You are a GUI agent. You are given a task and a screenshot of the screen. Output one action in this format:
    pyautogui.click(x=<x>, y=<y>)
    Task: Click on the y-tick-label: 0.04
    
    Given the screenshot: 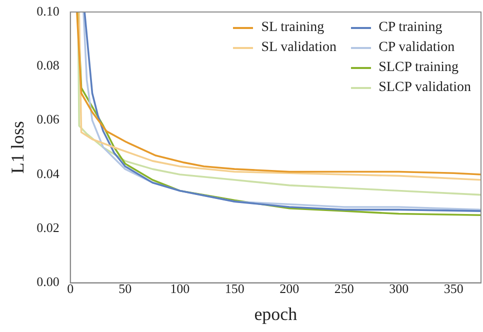 What is the action you would take?
    pyautogui.click(x=48, y=173)
    